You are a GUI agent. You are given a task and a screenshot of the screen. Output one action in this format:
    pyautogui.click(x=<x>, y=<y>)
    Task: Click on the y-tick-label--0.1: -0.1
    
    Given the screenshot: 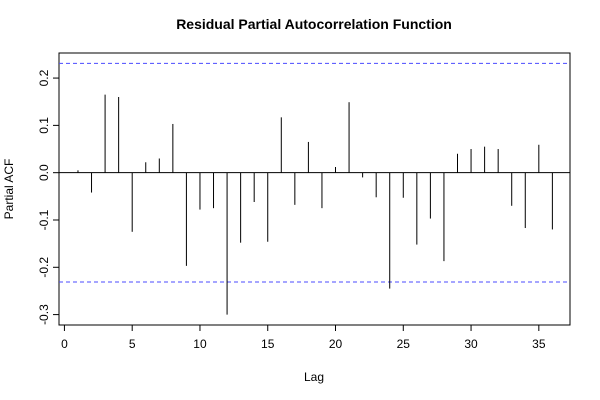 What is the action you would take?
    pyautogui.click(x=44, y=219)
    